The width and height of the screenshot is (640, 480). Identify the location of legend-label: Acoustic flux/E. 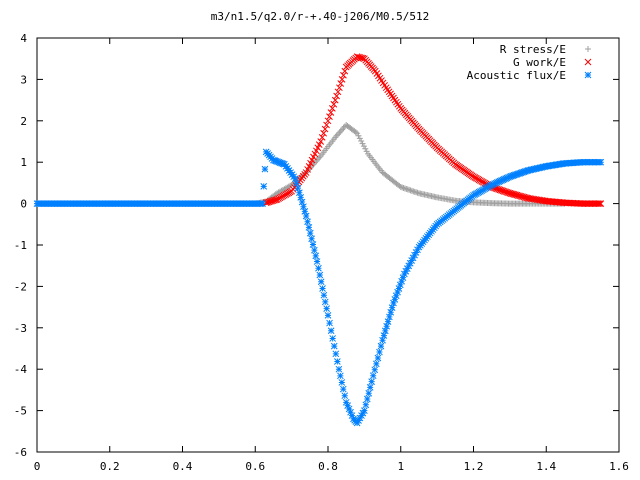
(516, 75).